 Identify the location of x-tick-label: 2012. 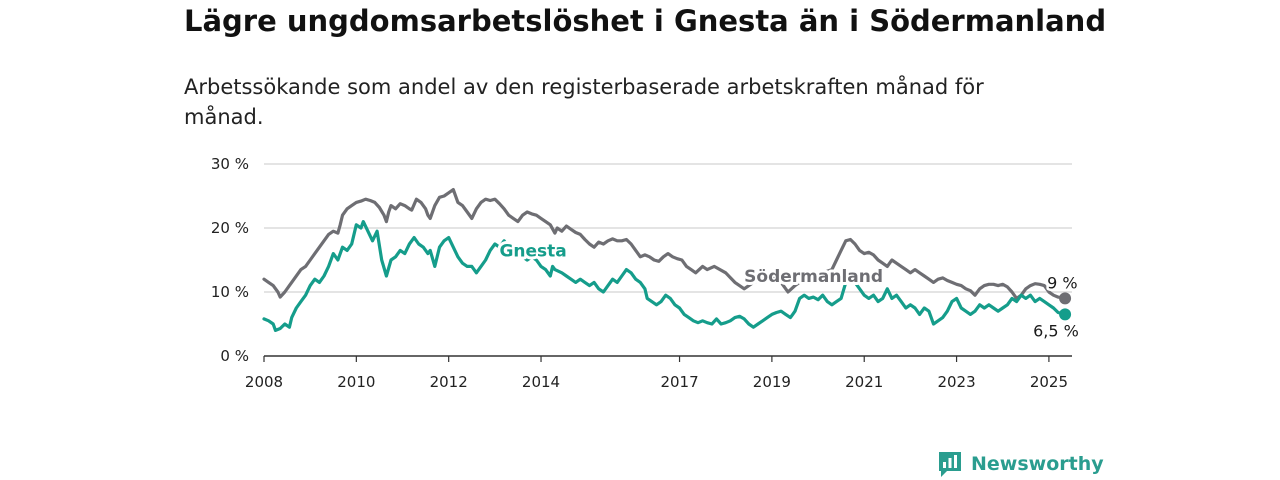
(449, 382).